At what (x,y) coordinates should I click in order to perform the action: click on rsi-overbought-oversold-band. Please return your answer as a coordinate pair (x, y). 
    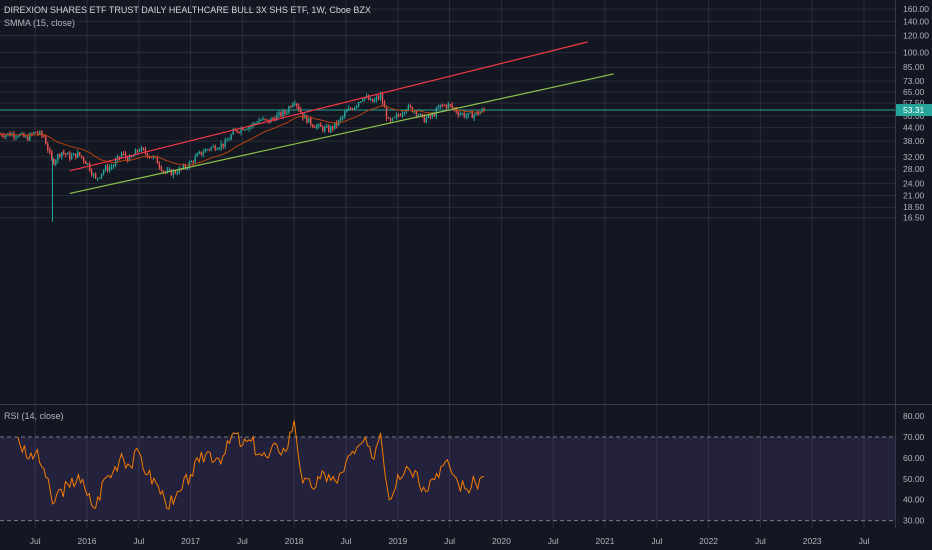
    Looking at the image, I should click on (447, 479).